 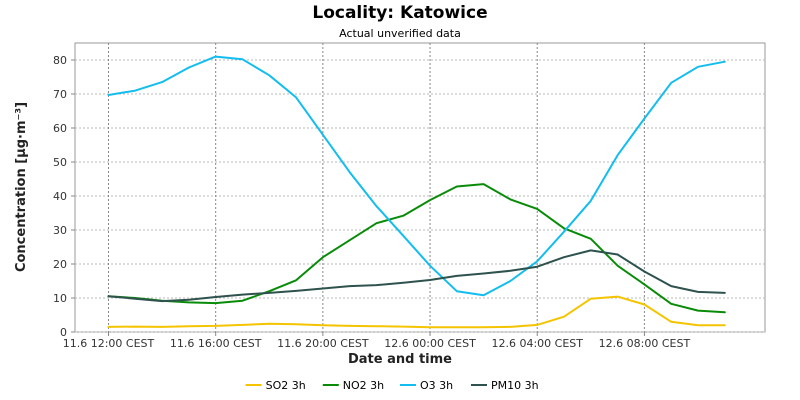 I want to click on legend-label: NO2 3h, so click(x=363, y=385).